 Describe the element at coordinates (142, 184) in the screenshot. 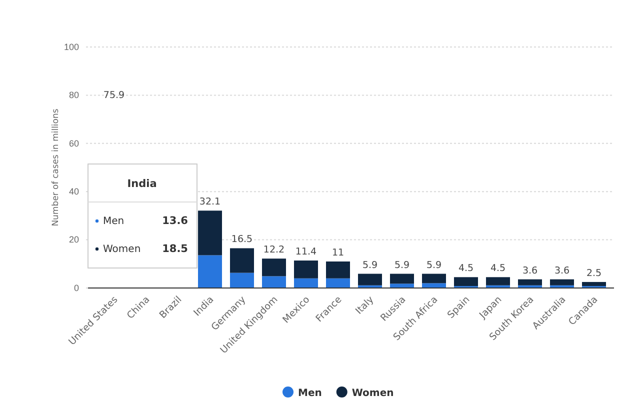

I see `annotation: India` at that location.